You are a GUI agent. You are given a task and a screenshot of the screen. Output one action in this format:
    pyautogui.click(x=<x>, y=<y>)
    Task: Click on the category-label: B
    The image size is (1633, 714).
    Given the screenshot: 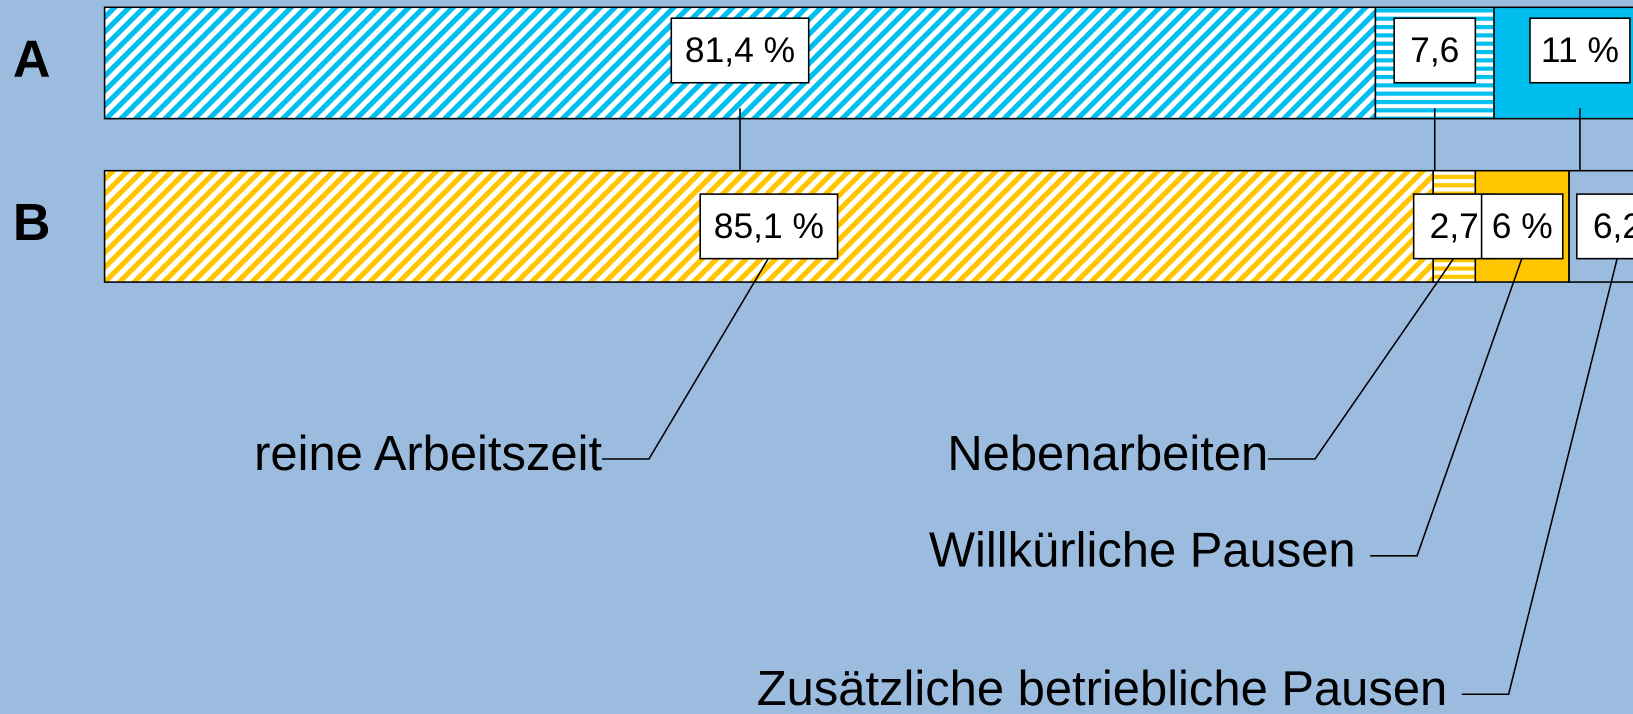 What is the action you would take?
    pyautogui.click(x=32, y=223)
    